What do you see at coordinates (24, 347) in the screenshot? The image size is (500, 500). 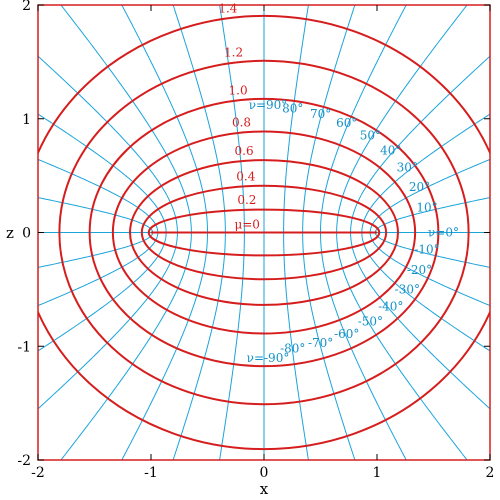 I see `y-tick-label: -1` at bounding box center [24, 347].